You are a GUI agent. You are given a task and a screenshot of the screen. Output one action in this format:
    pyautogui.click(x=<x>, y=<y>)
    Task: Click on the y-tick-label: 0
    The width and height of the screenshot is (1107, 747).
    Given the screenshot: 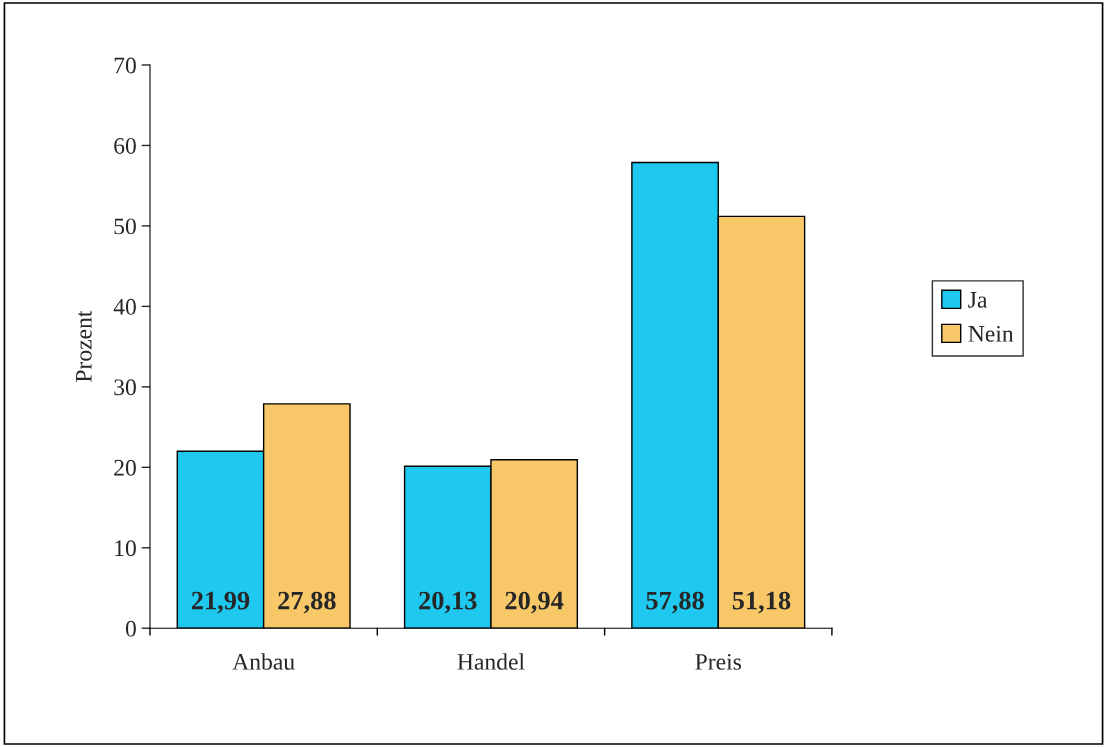 What is the action you would take?
    pyautogui.click(x=130, y=628)
    